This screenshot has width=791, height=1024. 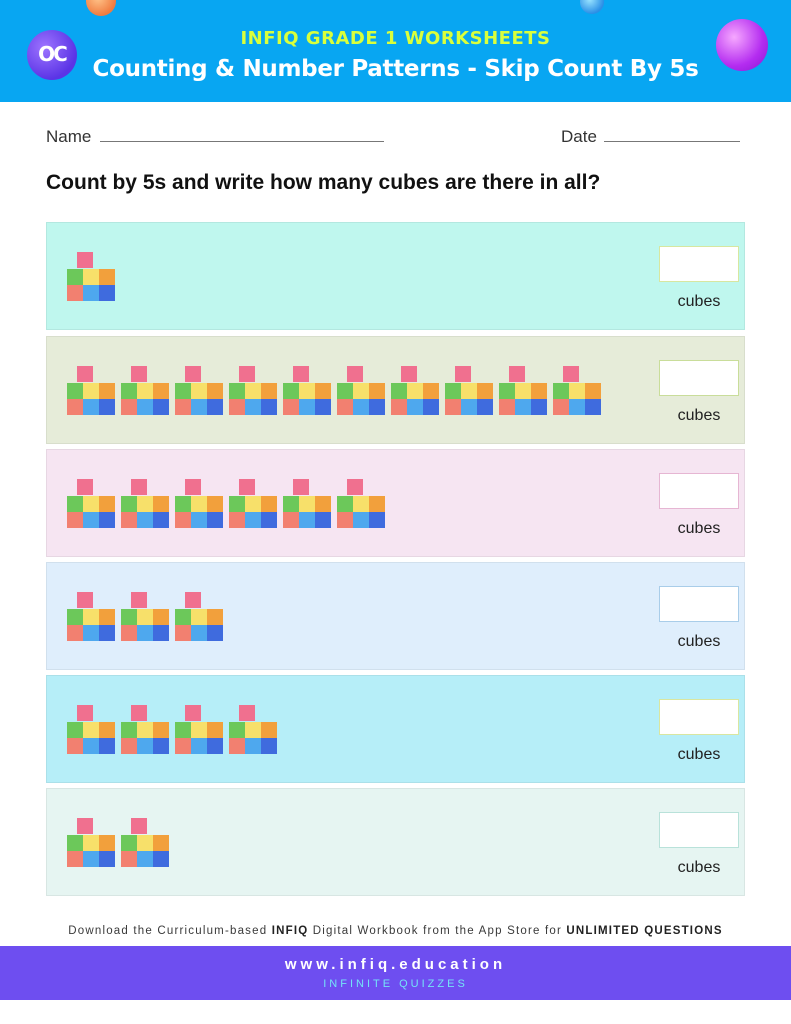 I want to click on footer-bar: www.infiq.education INFINITE QUIZZES, so click(x=395, y=973).